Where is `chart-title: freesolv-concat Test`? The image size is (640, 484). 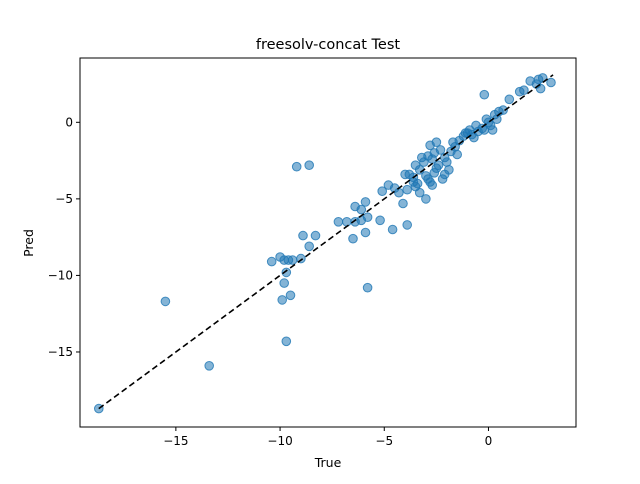
chart-title: freesolv-concat Test is located at coordinates (328, 45).